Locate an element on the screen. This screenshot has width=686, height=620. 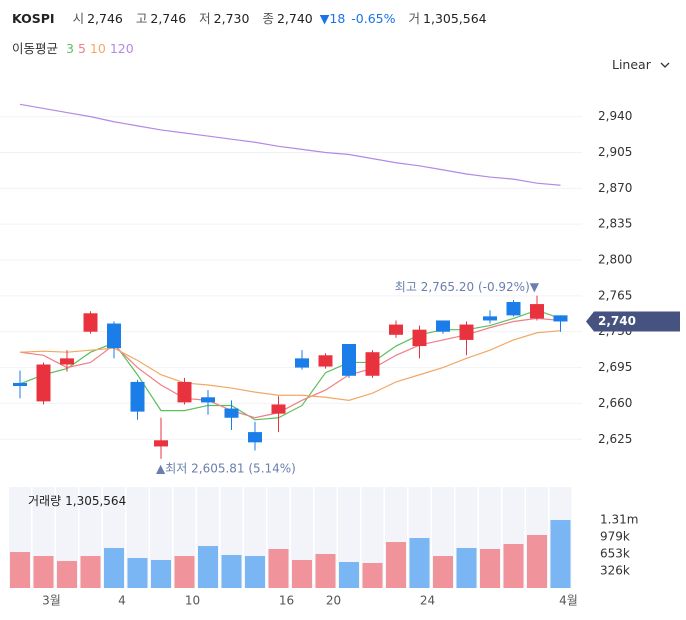
volume-tick-label: 653k is located at coordinates (615, 554).